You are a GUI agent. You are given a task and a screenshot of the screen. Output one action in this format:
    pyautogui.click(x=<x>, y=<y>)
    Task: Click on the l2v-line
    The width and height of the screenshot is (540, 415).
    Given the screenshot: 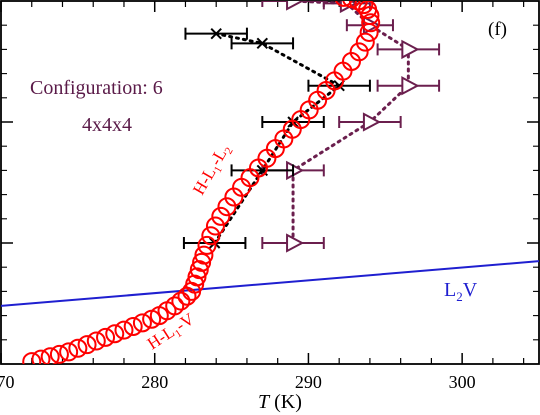 What is the action you would take?
    pyautogui.click(x=270, y=283)
    